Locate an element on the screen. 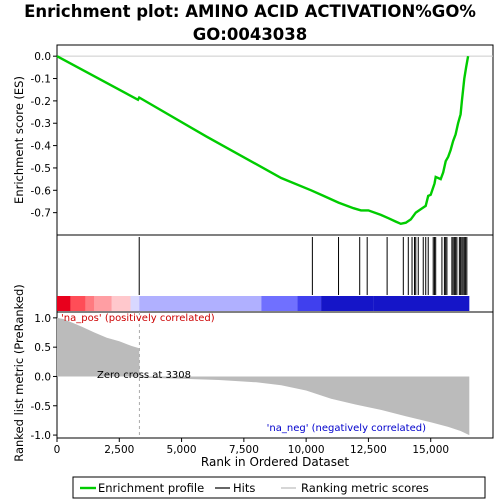 The image size is (500, 500). x-axis: 0 2,500 5,000 7,500 10,000 12,500 15,000 is located at coordinates (251, 447).